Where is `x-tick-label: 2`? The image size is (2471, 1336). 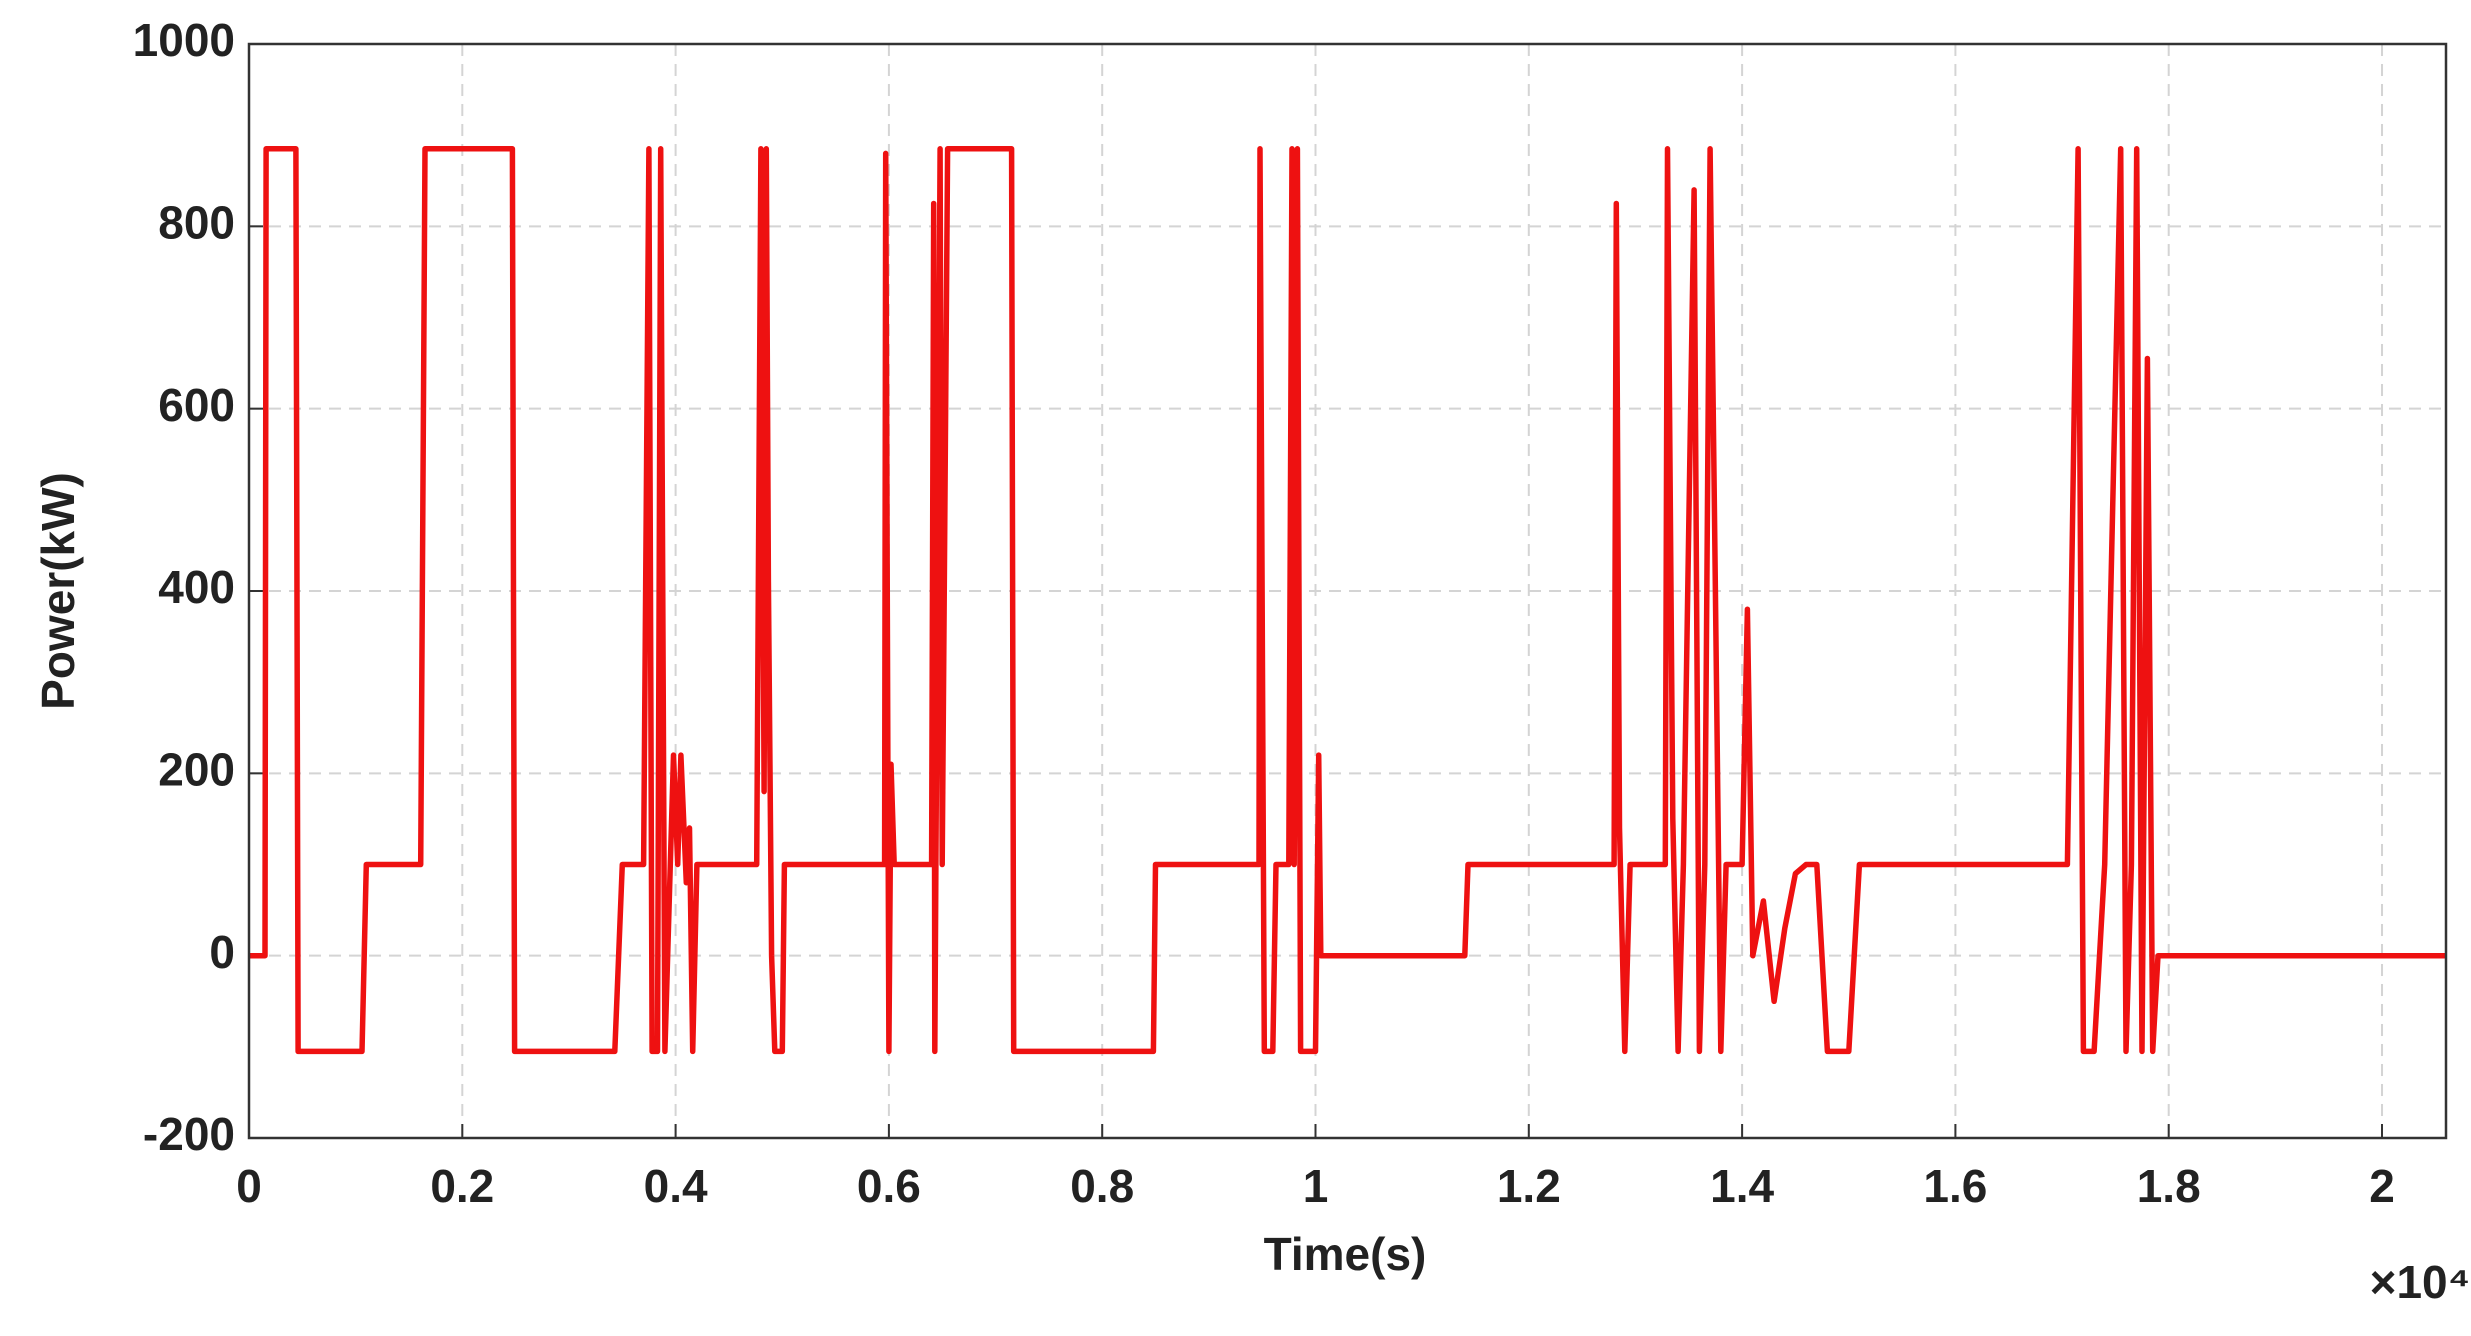 x-tick-label: 2 is located at coordinates (2382, 1186).